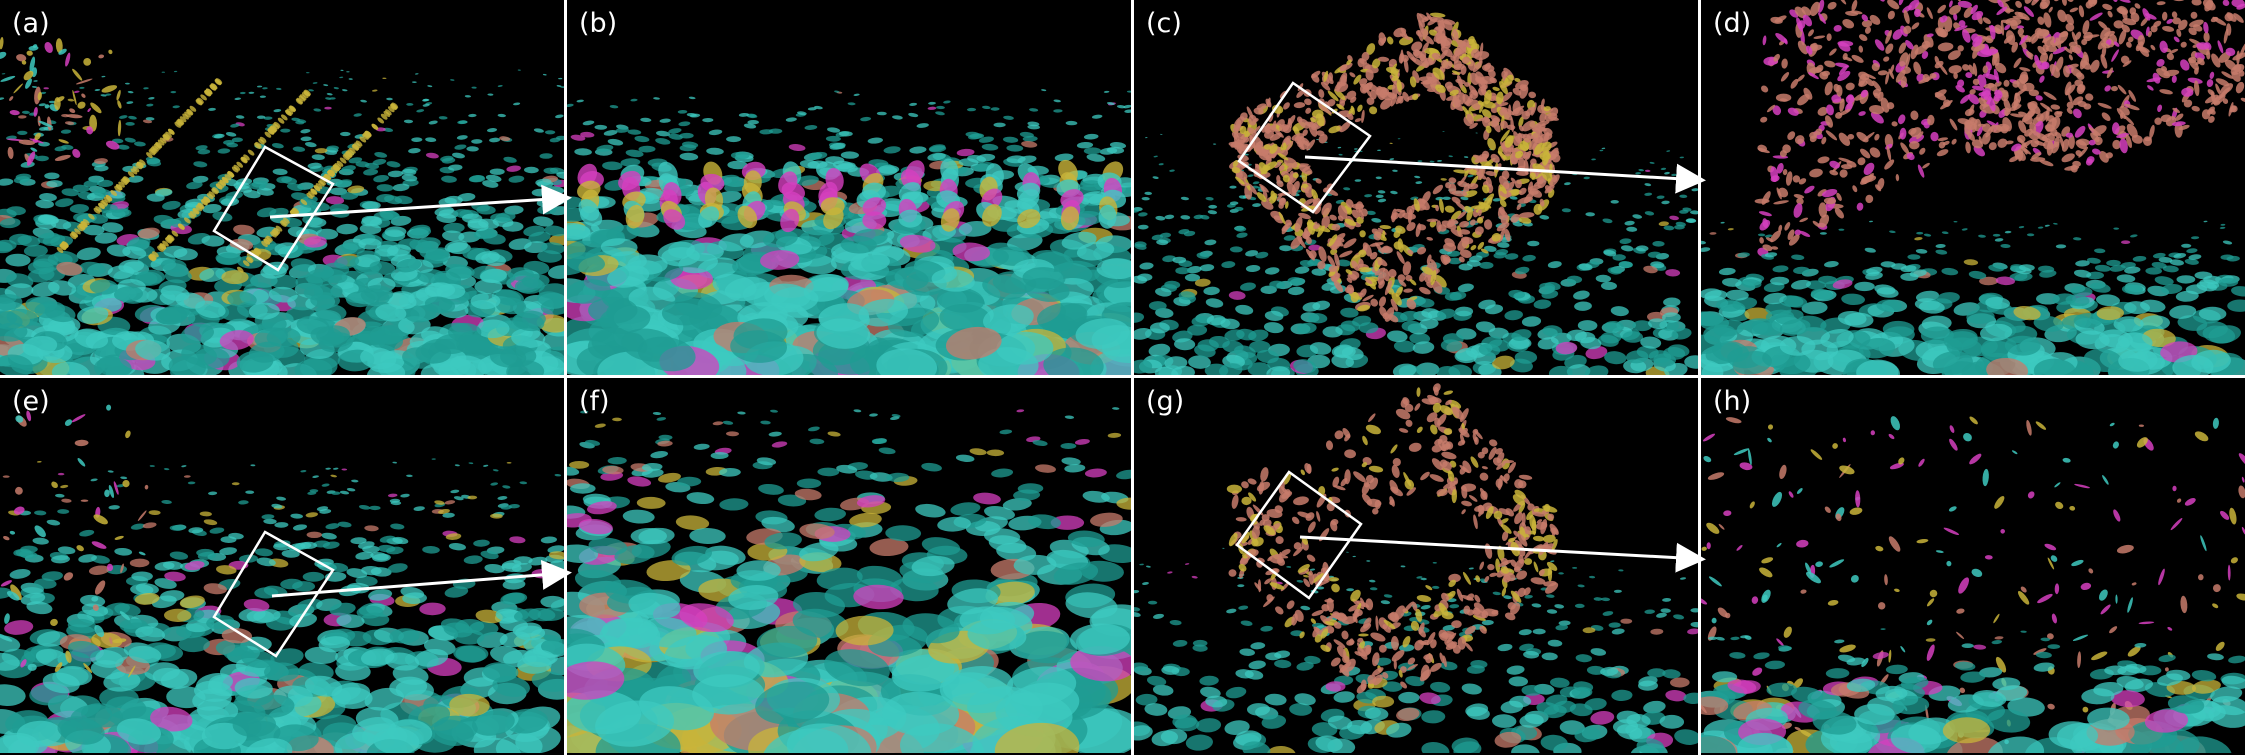 The image size is (2245, 755). What do you see at coordinates (594, 401) in the screenshot?
I see `panel-label: (f)` at bounding box center [594, 401].